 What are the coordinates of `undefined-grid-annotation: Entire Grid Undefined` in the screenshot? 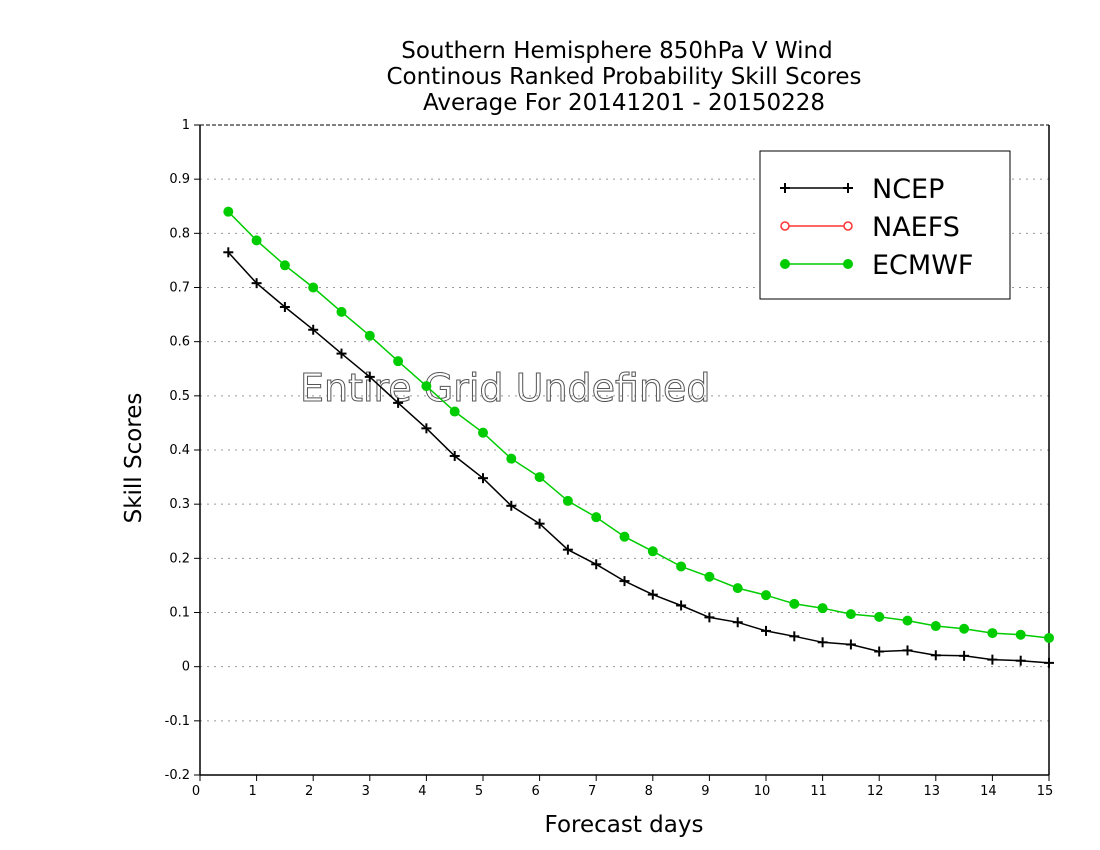 It's located at (505, 388).